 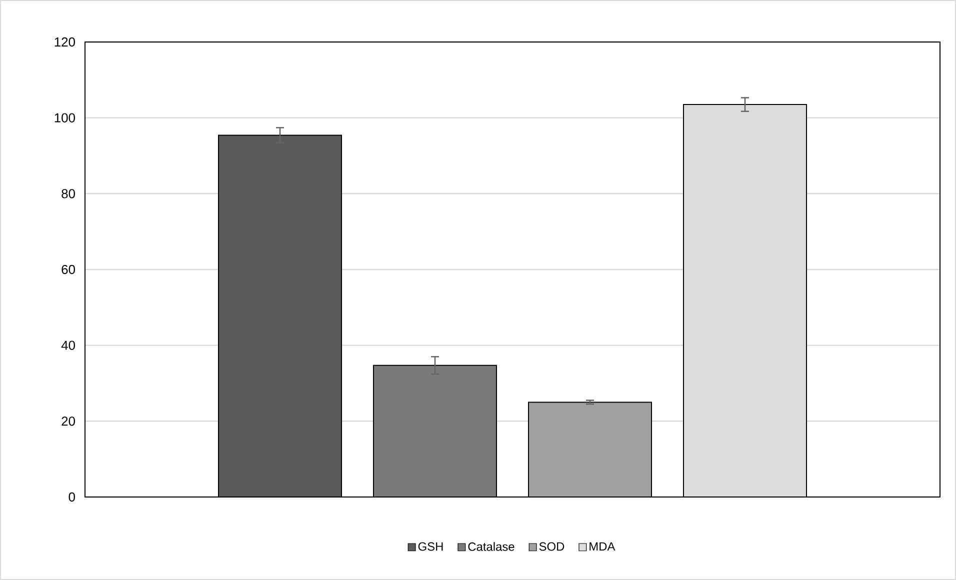 I want to click on legend-label: GSH, so click(x=430, y=546).